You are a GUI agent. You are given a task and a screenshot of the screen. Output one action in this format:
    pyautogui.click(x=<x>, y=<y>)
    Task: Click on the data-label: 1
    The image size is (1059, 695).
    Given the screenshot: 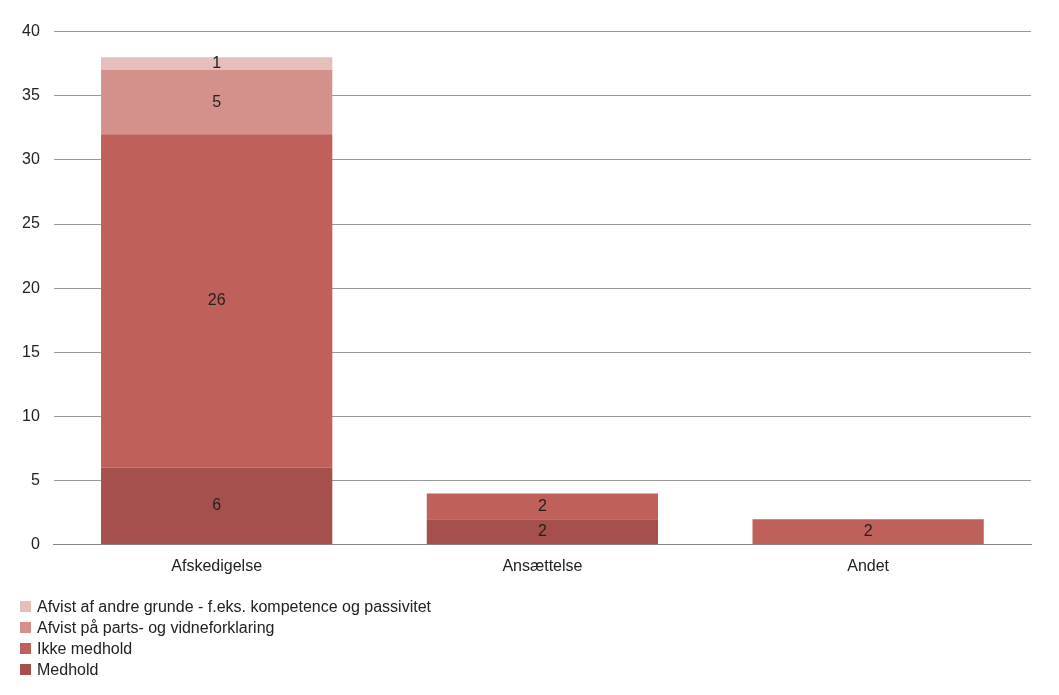 What is the action you would take?
    pyautogui.click(x=217, y=63)
    